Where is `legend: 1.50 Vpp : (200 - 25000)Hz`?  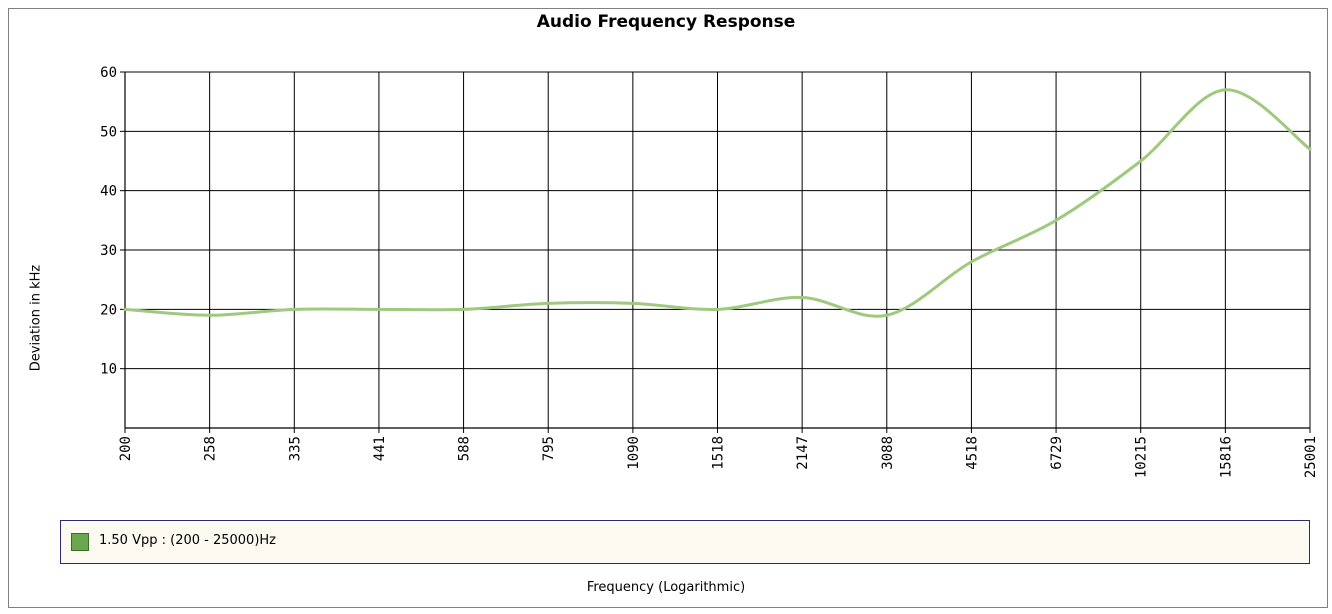
legend: 1.50 Vpp : (200 - 25000)Hz is located at coordinates (685, 542).